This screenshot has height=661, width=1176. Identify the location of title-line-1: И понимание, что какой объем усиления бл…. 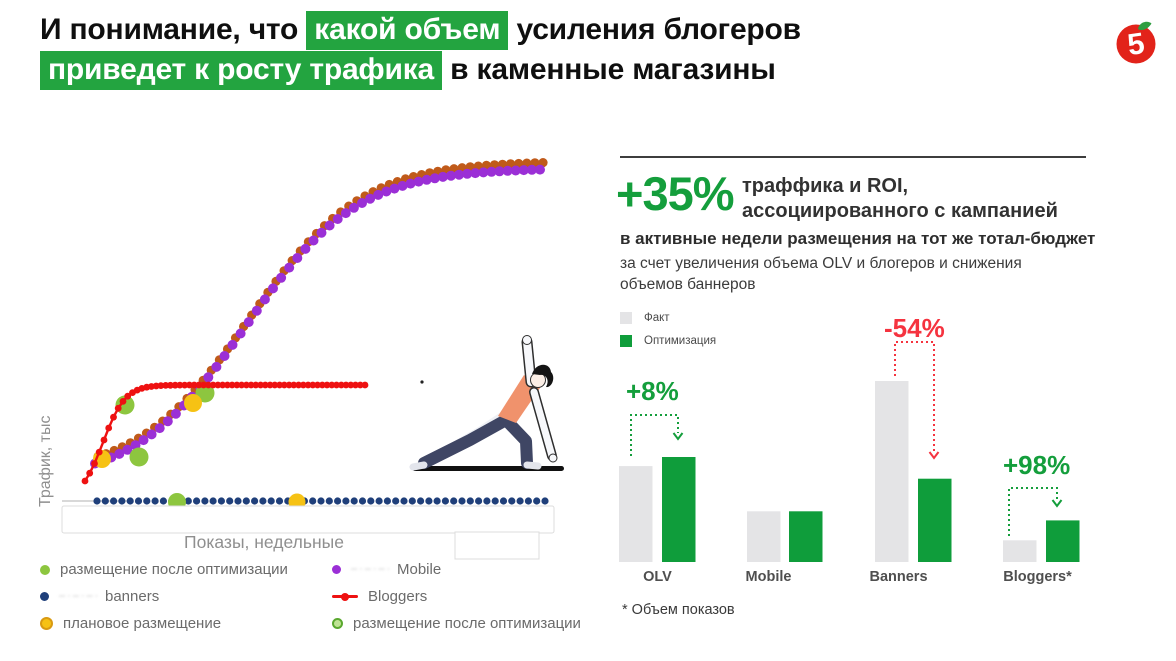
(420, 30).